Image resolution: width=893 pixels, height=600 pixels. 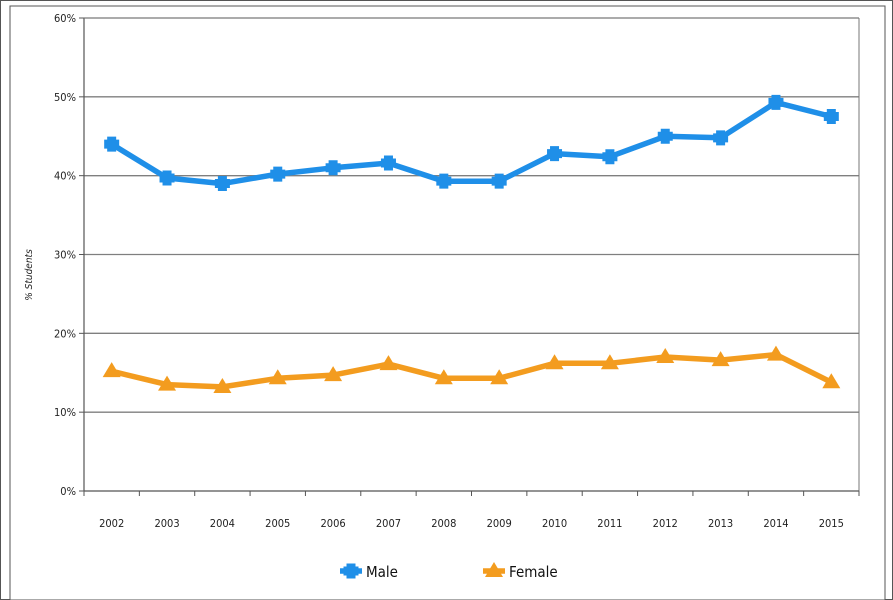 I want to click on x-tick-label: 2005, so click(x=277, y=523).